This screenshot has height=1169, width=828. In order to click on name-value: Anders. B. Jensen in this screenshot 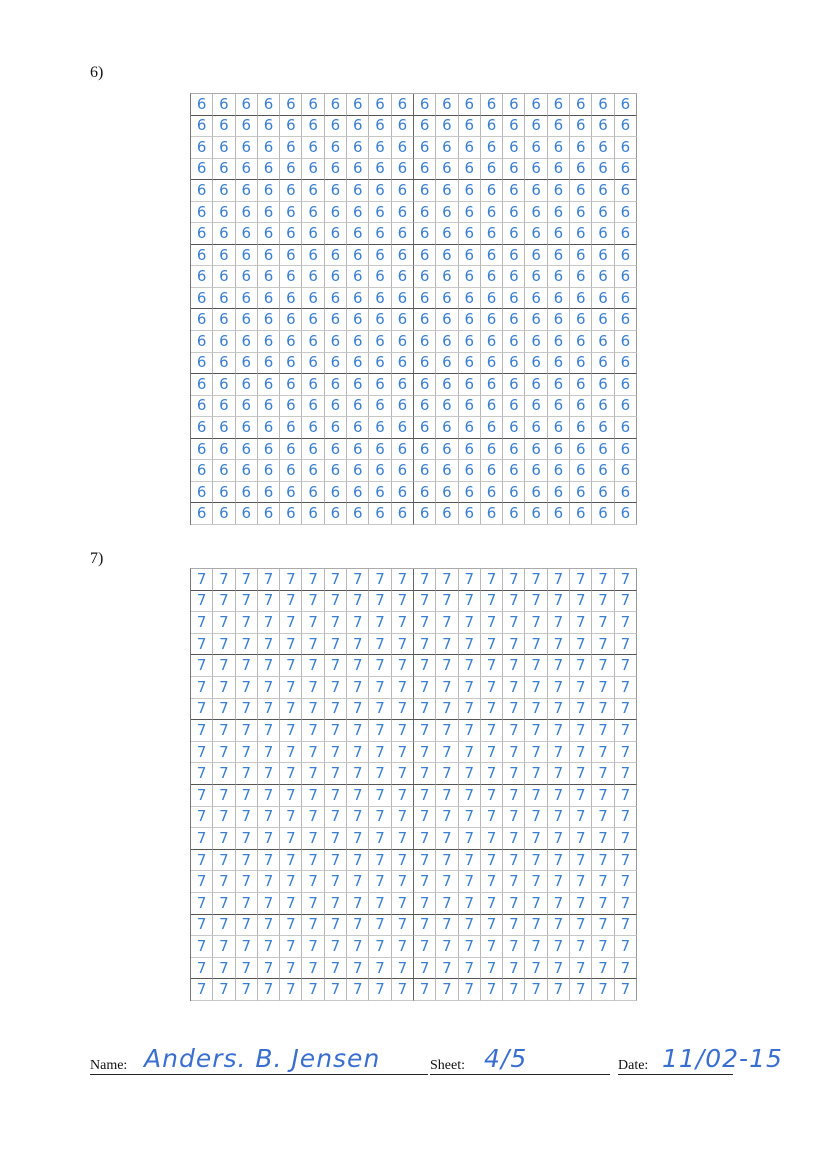, I will do `click(262, 1058)`.